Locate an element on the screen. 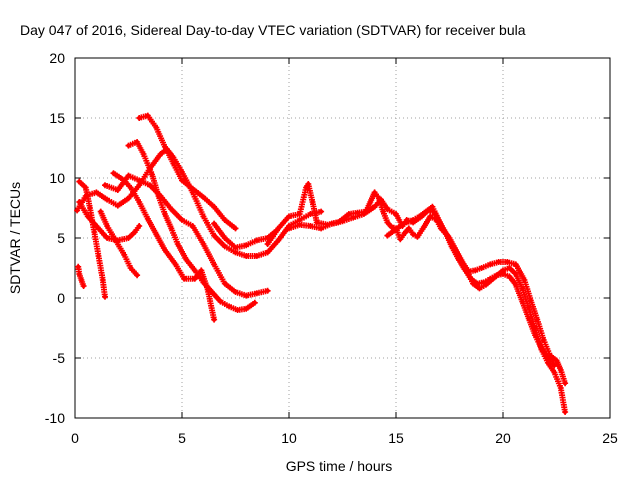  y-tick-label: 5 is located at coordinates (61, 238).